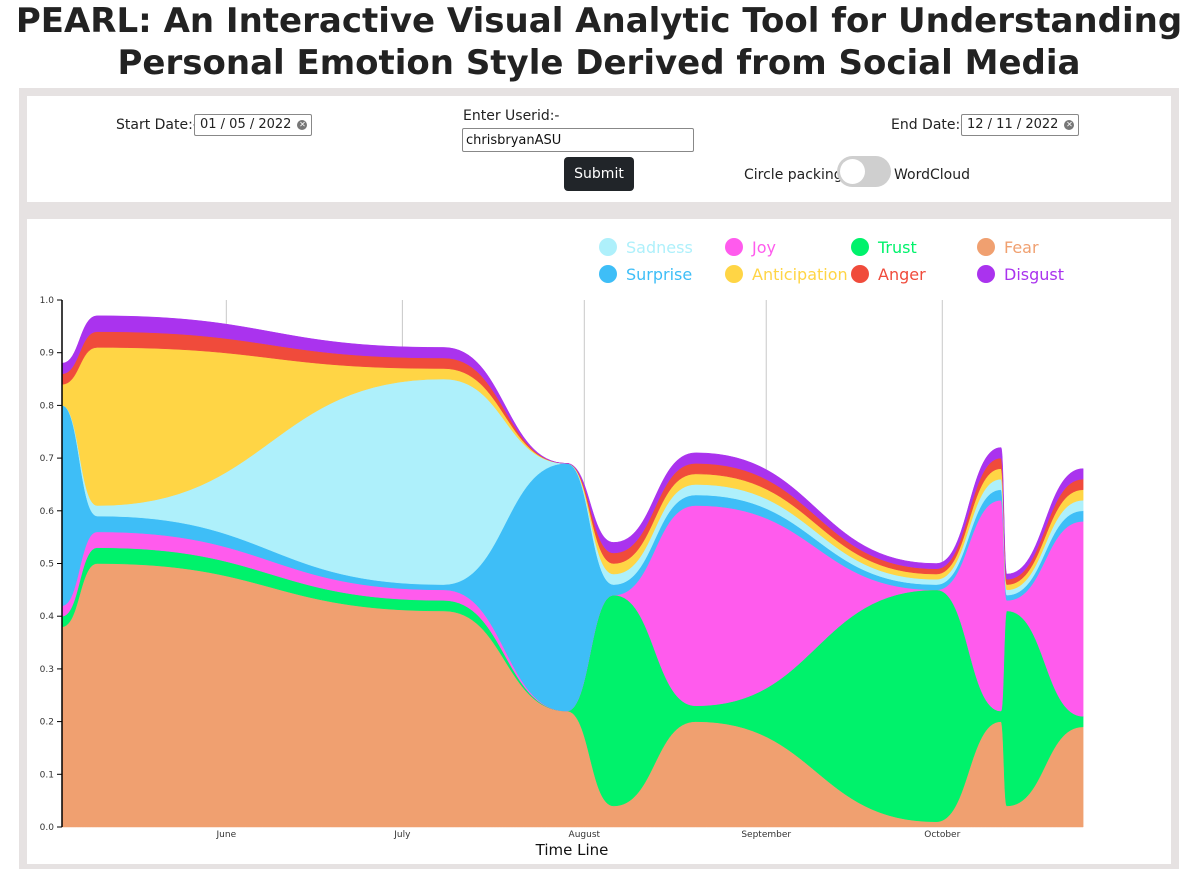  What do you see at coordinates (659, 274) in the screenshot?
I see `legend-label-surprise: Surprise` at bounding box center [659, 274].